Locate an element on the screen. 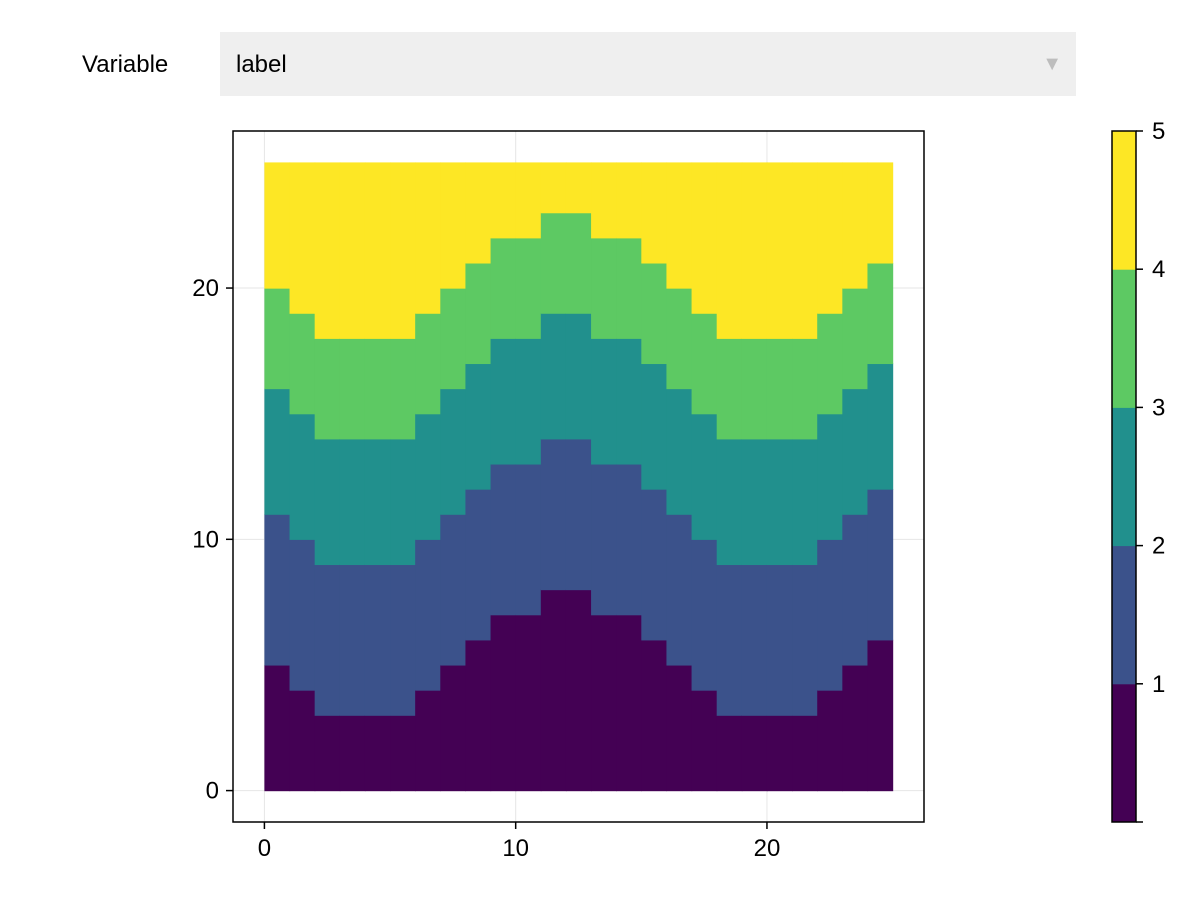 Image resolution: width=1200 pixels, height=900 pixels. variable-label: Variable is located at coordinates (125, 64).